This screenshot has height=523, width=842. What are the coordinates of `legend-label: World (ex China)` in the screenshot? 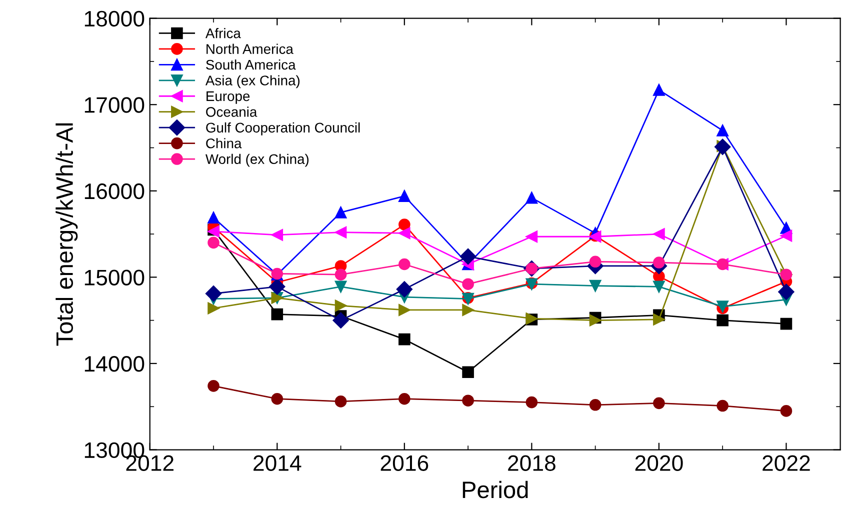 It's located at (257, 160).